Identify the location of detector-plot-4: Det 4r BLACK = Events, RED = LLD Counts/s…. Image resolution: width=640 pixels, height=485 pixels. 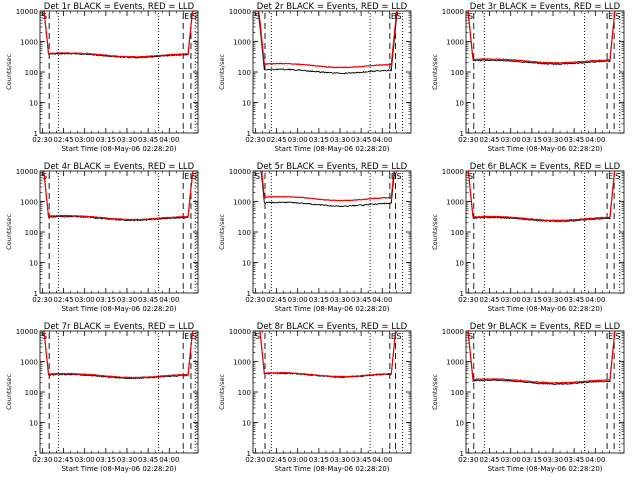
(102, 237).